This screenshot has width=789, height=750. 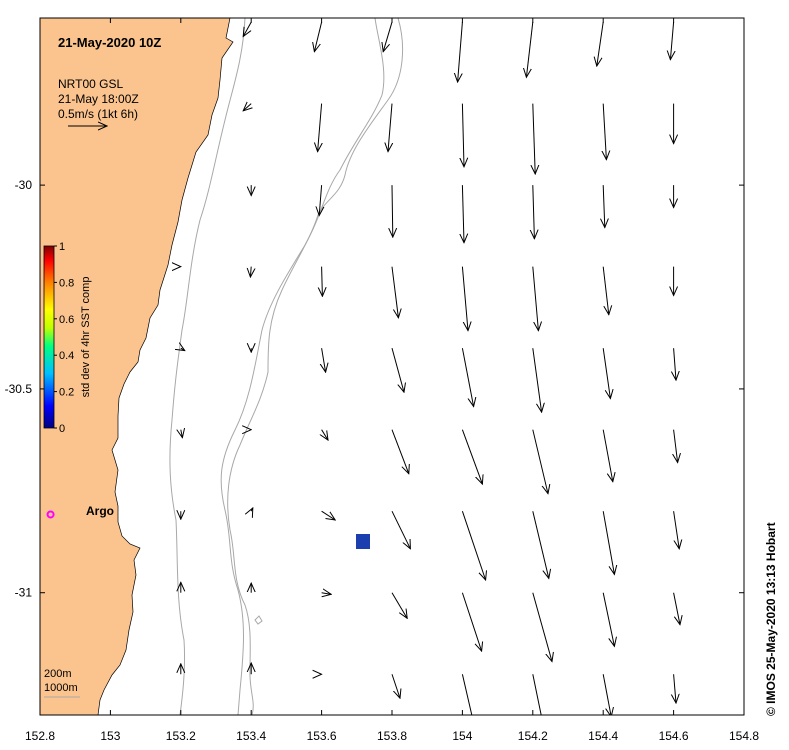 What do you see at coordinates (100, 511) in the screenshot?
I see `argo-label: Argo` at bounding box center [100, 511].